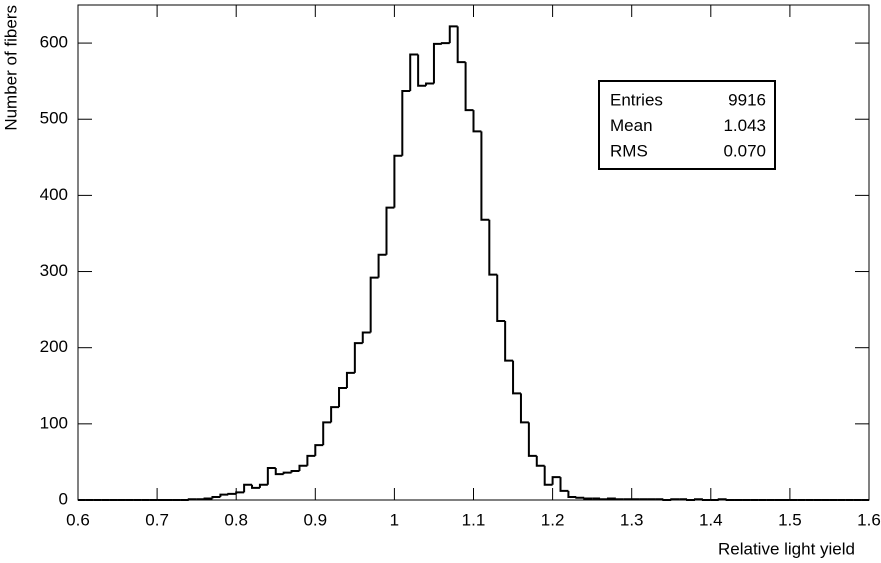  Describe the element at coordinates (711, 519) in the screenshot. I see `x-tick-label: 1.4` at that location.